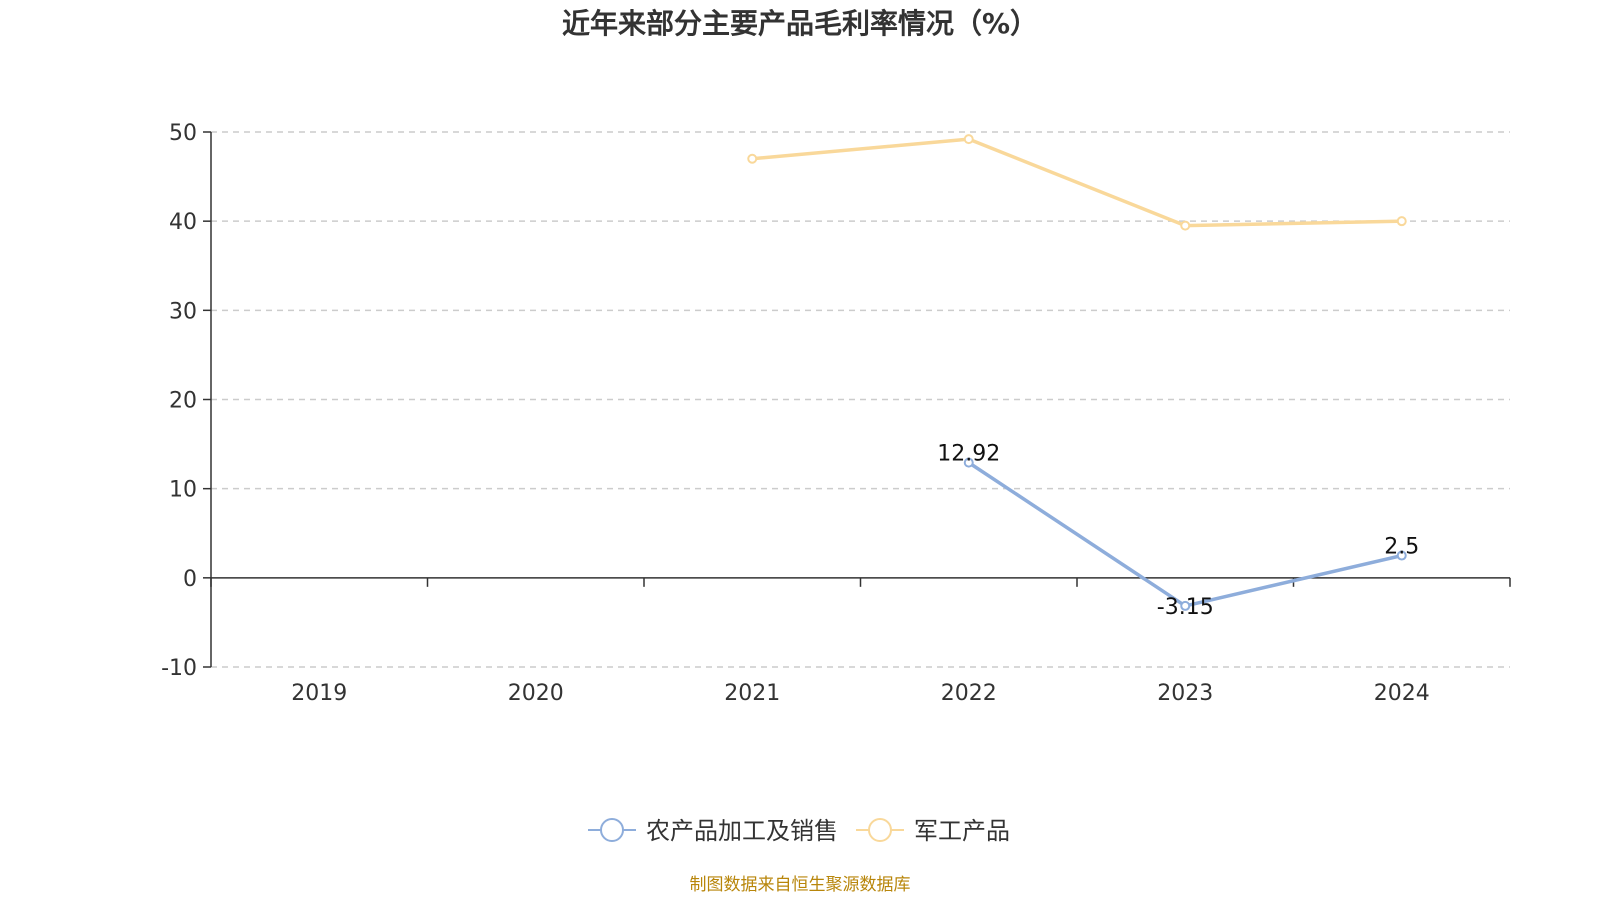 Image resolution: width=1600 pixels, height=900 pixels. Describe the element at coordinates (183, 401) in the screenshot. I see `y-tick-label: 20` at that location.